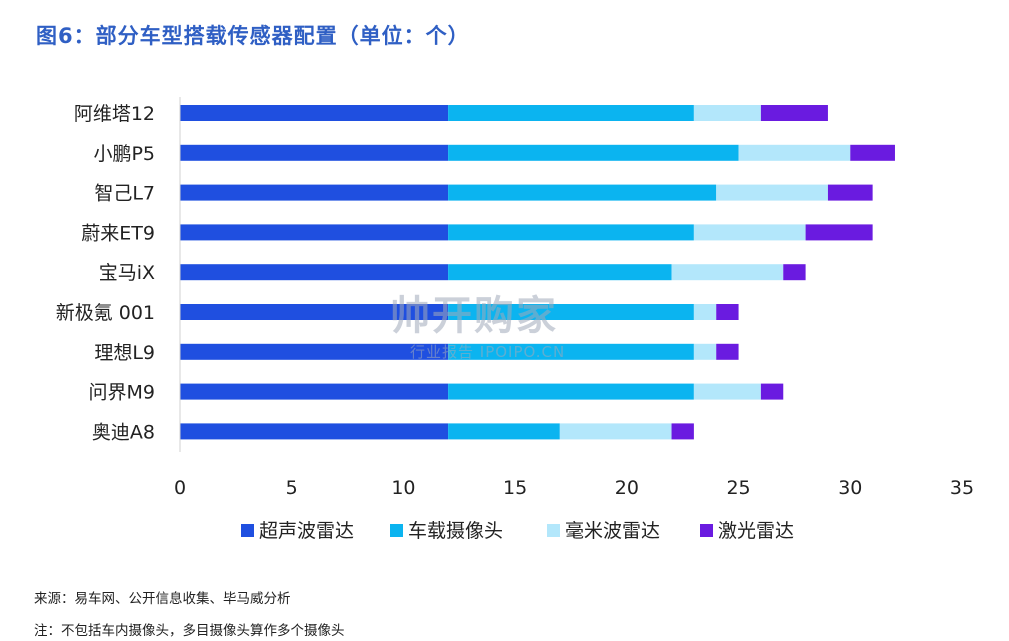 The image size is (1009, 641). What do you see at coordinates (124, 194) in the screenshot?
I see `y-tick-label: 智己L7` at bounding box center [124, 194].